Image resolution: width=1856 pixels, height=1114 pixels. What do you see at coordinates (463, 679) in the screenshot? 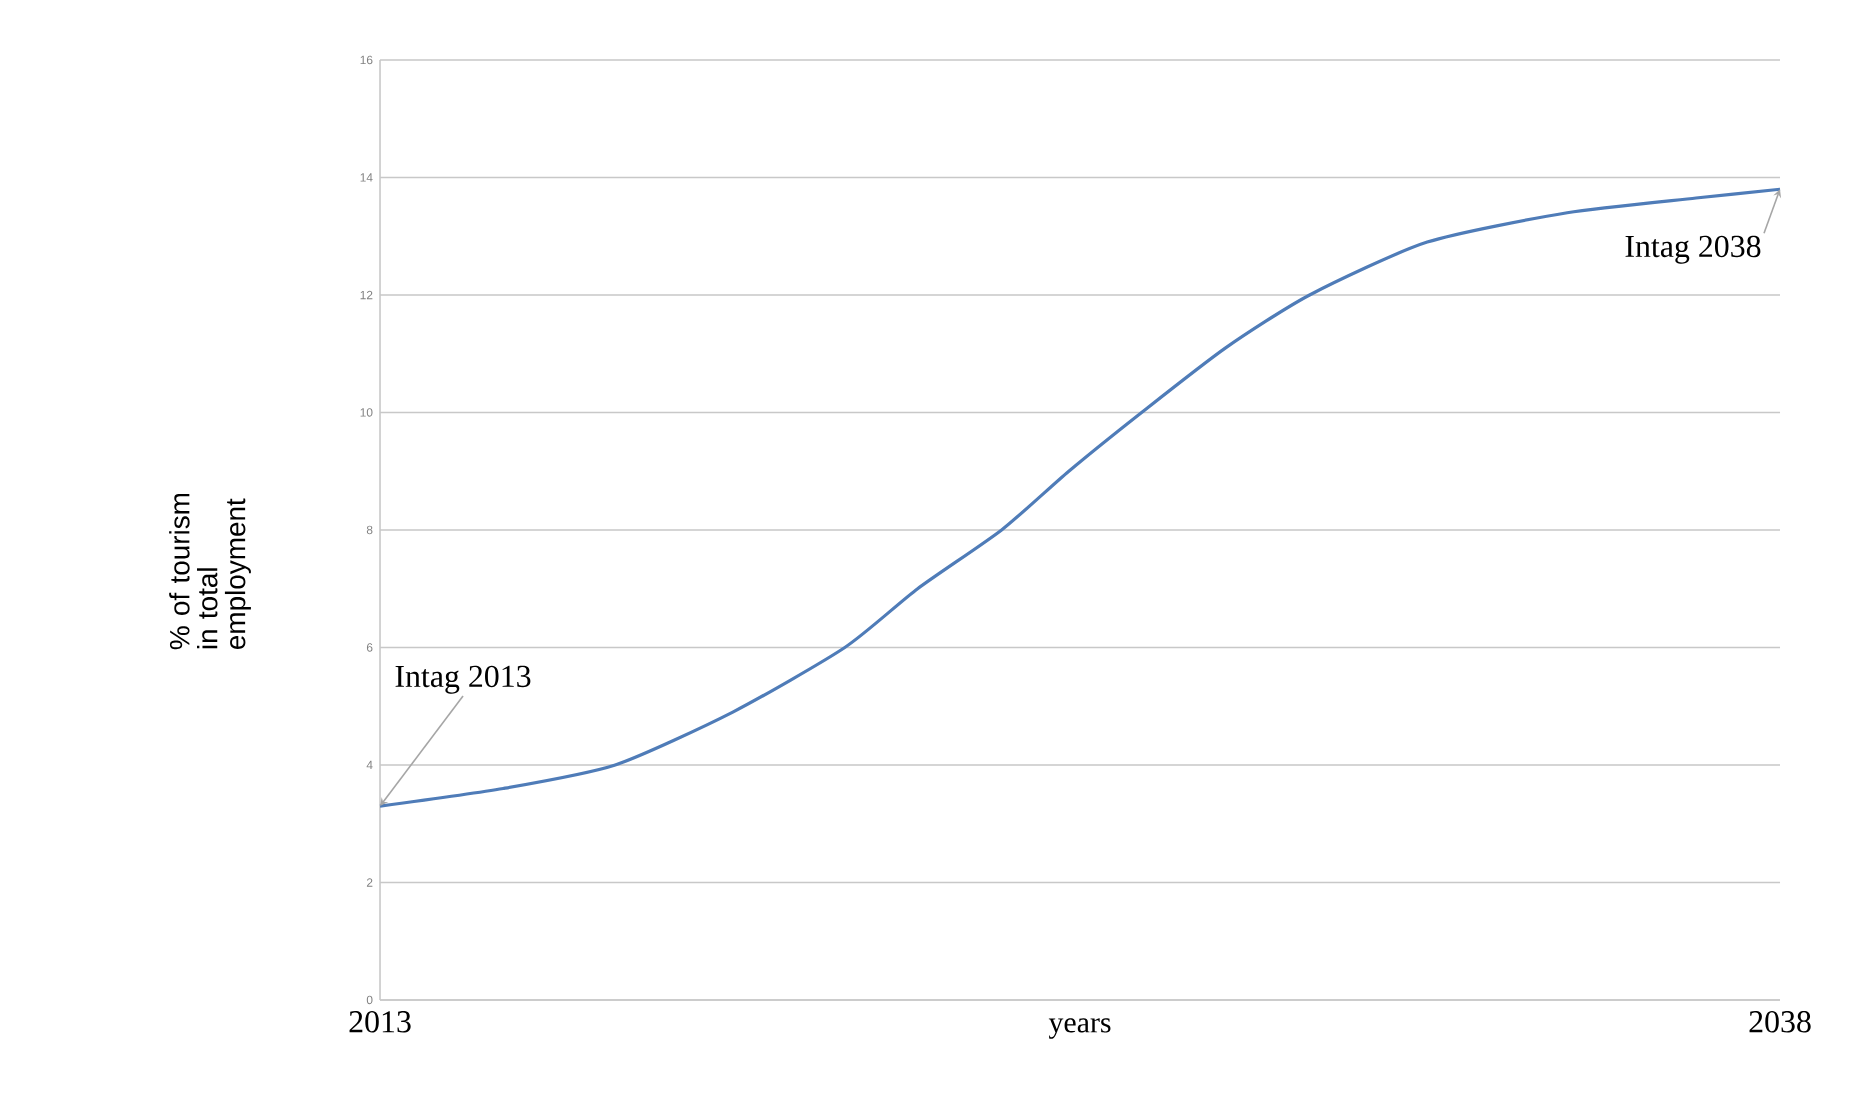
I see `annotation: Intag 2013` at bounding box center [463, 679].